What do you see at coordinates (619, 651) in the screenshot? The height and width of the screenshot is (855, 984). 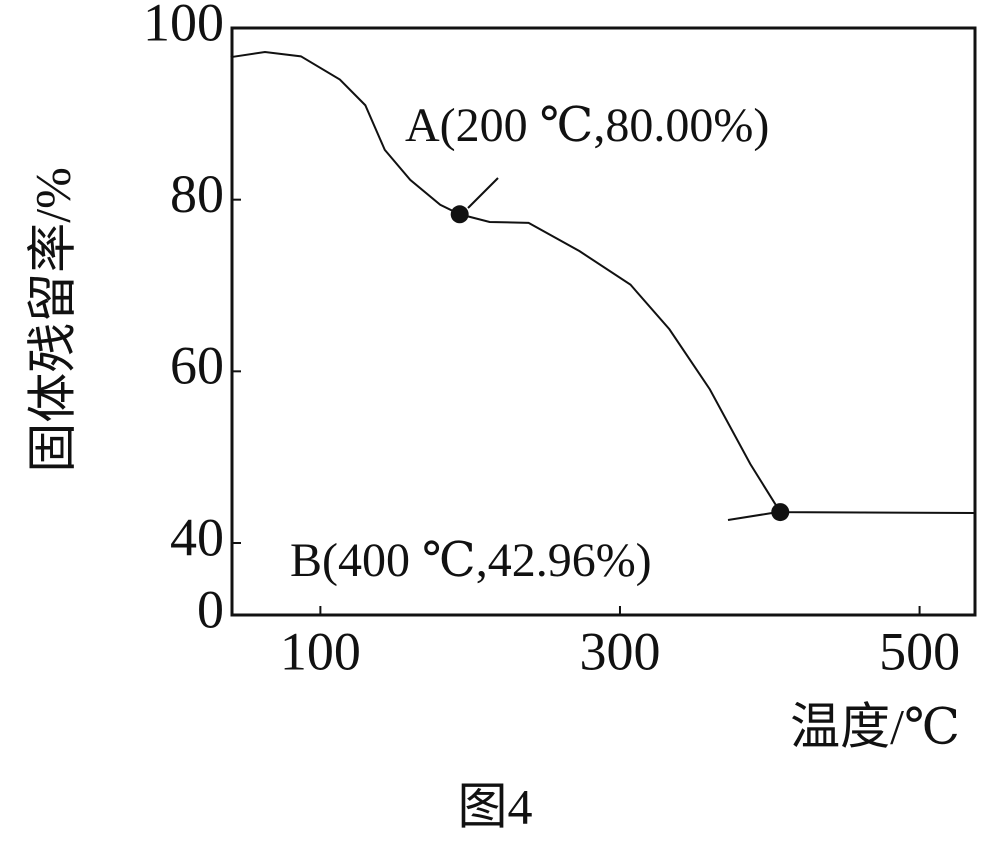 I see `x-tick-label: 300` at bounding box center [619, 651].